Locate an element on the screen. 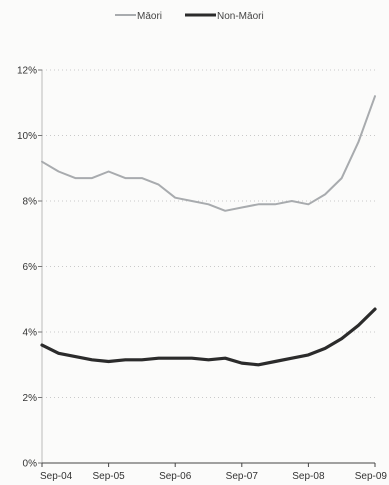 This screenshot has height=485, width=389. y-tick-label: 2% is located at coordinates (30, 398).